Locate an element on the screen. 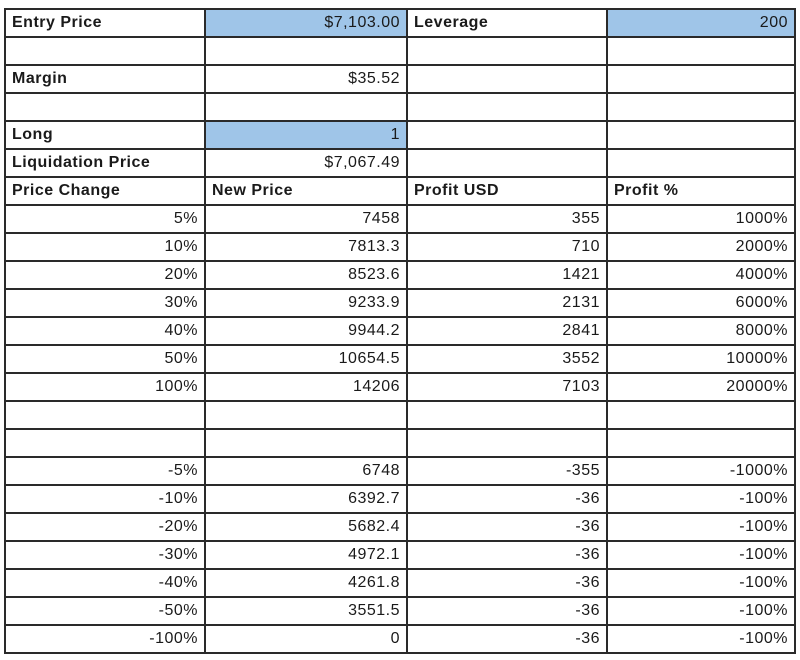 Image resolution: width=800 pixels, height=660 pixels. profit-usd-cell: 2131 is located at coordinates (507, 303).